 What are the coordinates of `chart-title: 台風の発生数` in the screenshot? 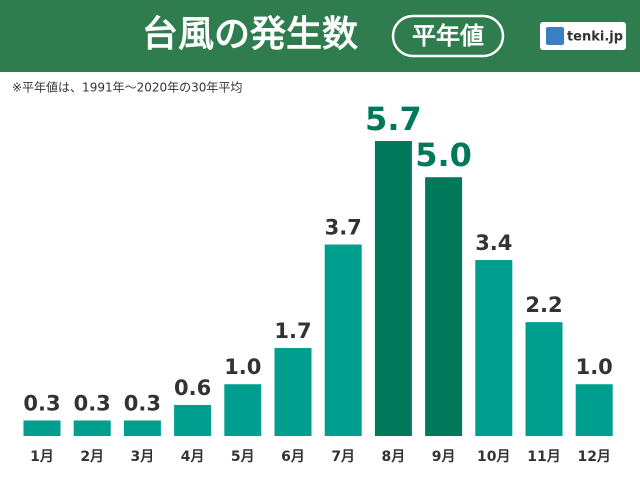 It's located at (250, 34).